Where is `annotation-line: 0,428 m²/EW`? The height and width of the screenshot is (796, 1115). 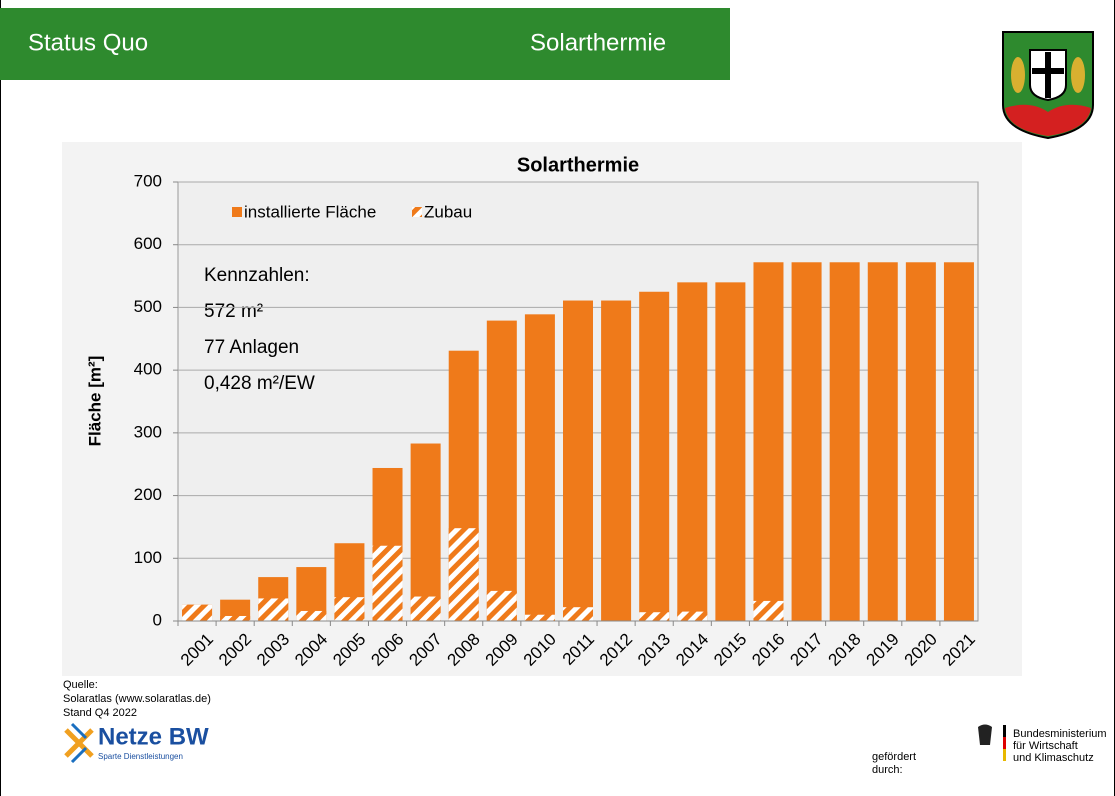
annotation-line: 0,428 m²/EW is located at coordinates (259, 383).